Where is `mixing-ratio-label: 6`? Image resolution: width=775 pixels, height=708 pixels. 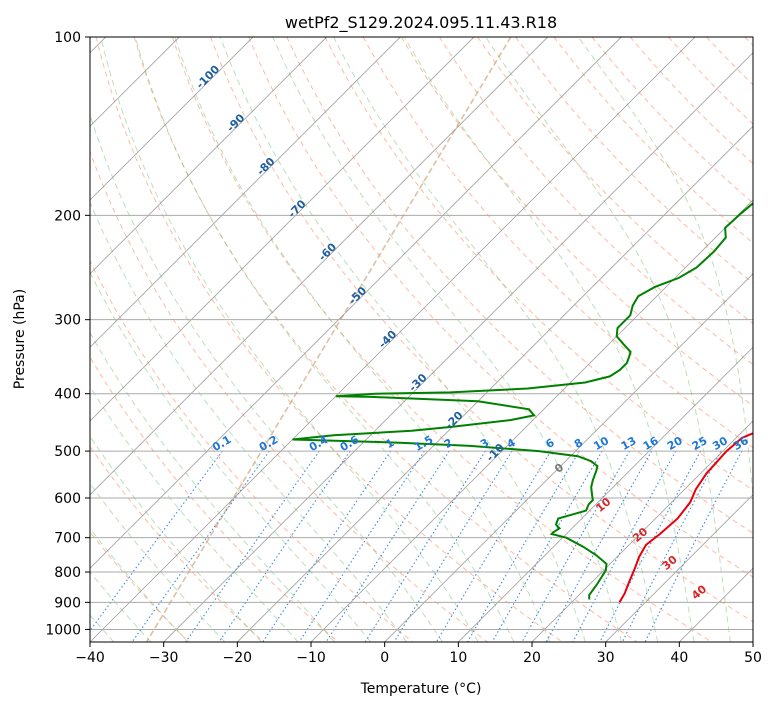
mixing-ratio-label: 6 is located at coordinates (550, 443).